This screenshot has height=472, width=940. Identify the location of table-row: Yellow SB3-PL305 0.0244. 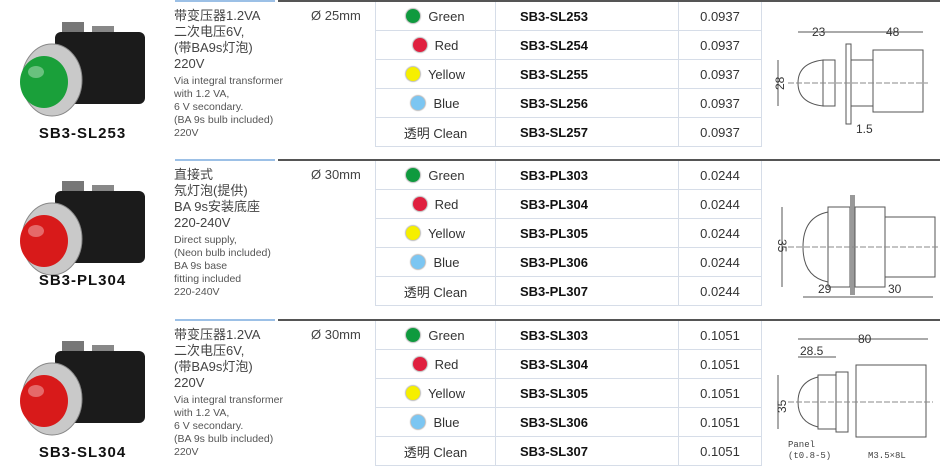
(568, 233).